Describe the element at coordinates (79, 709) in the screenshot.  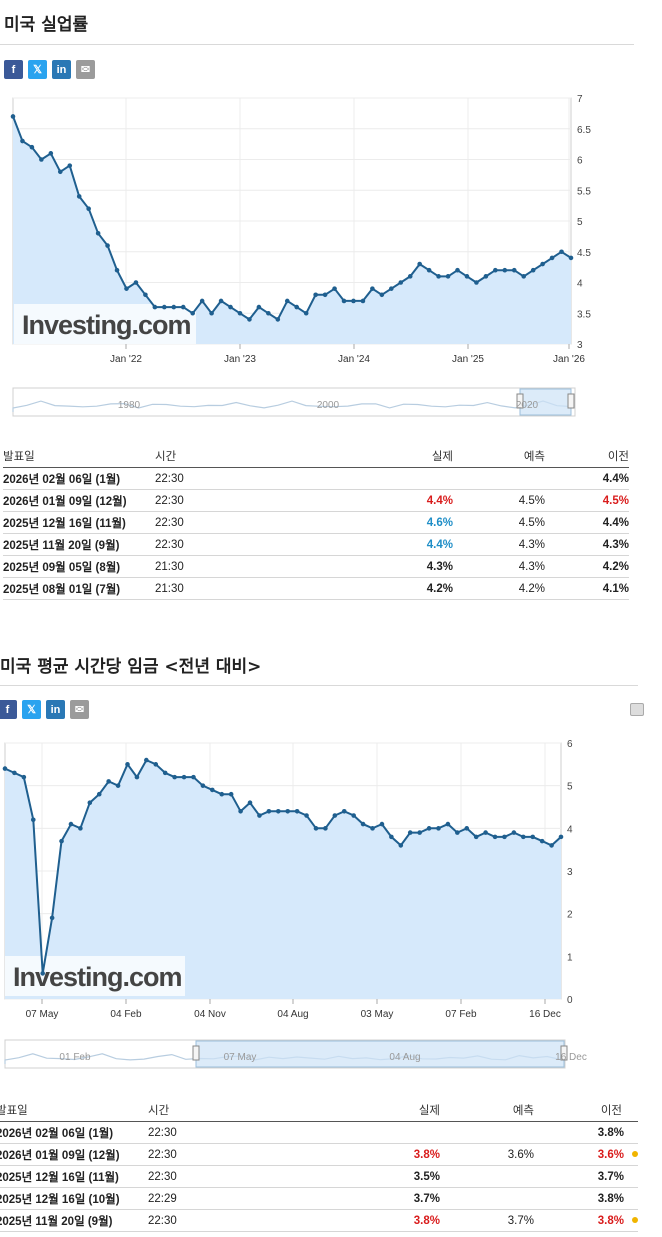
I see `email-share-button: ✉` at that location.